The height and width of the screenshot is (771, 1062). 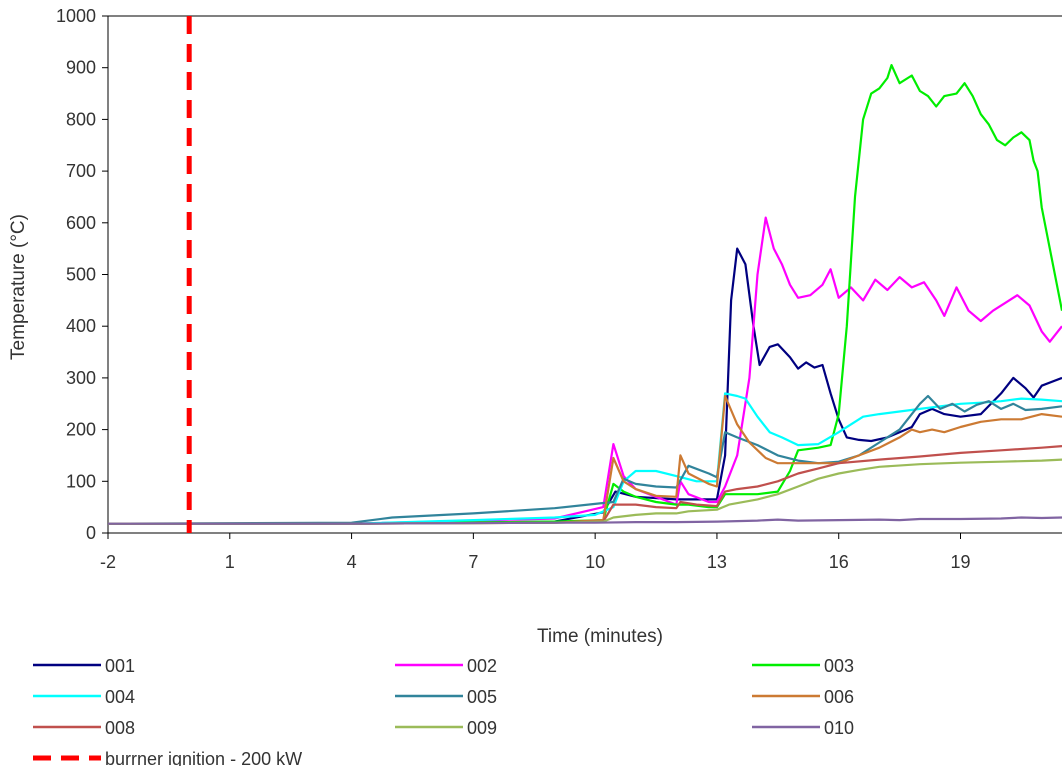 What do you see at coordinates (839, 562) in the screenshot?
I see `x-tick-label: 16` at bounding box center [839, 562].